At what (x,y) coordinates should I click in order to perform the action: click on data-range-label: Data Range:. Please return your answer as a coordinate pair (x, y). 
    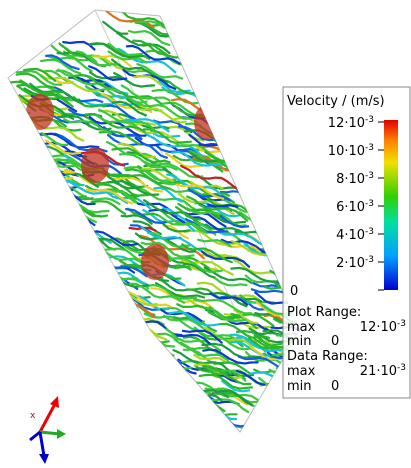
    Looking at the image, I should click on (327, 356).